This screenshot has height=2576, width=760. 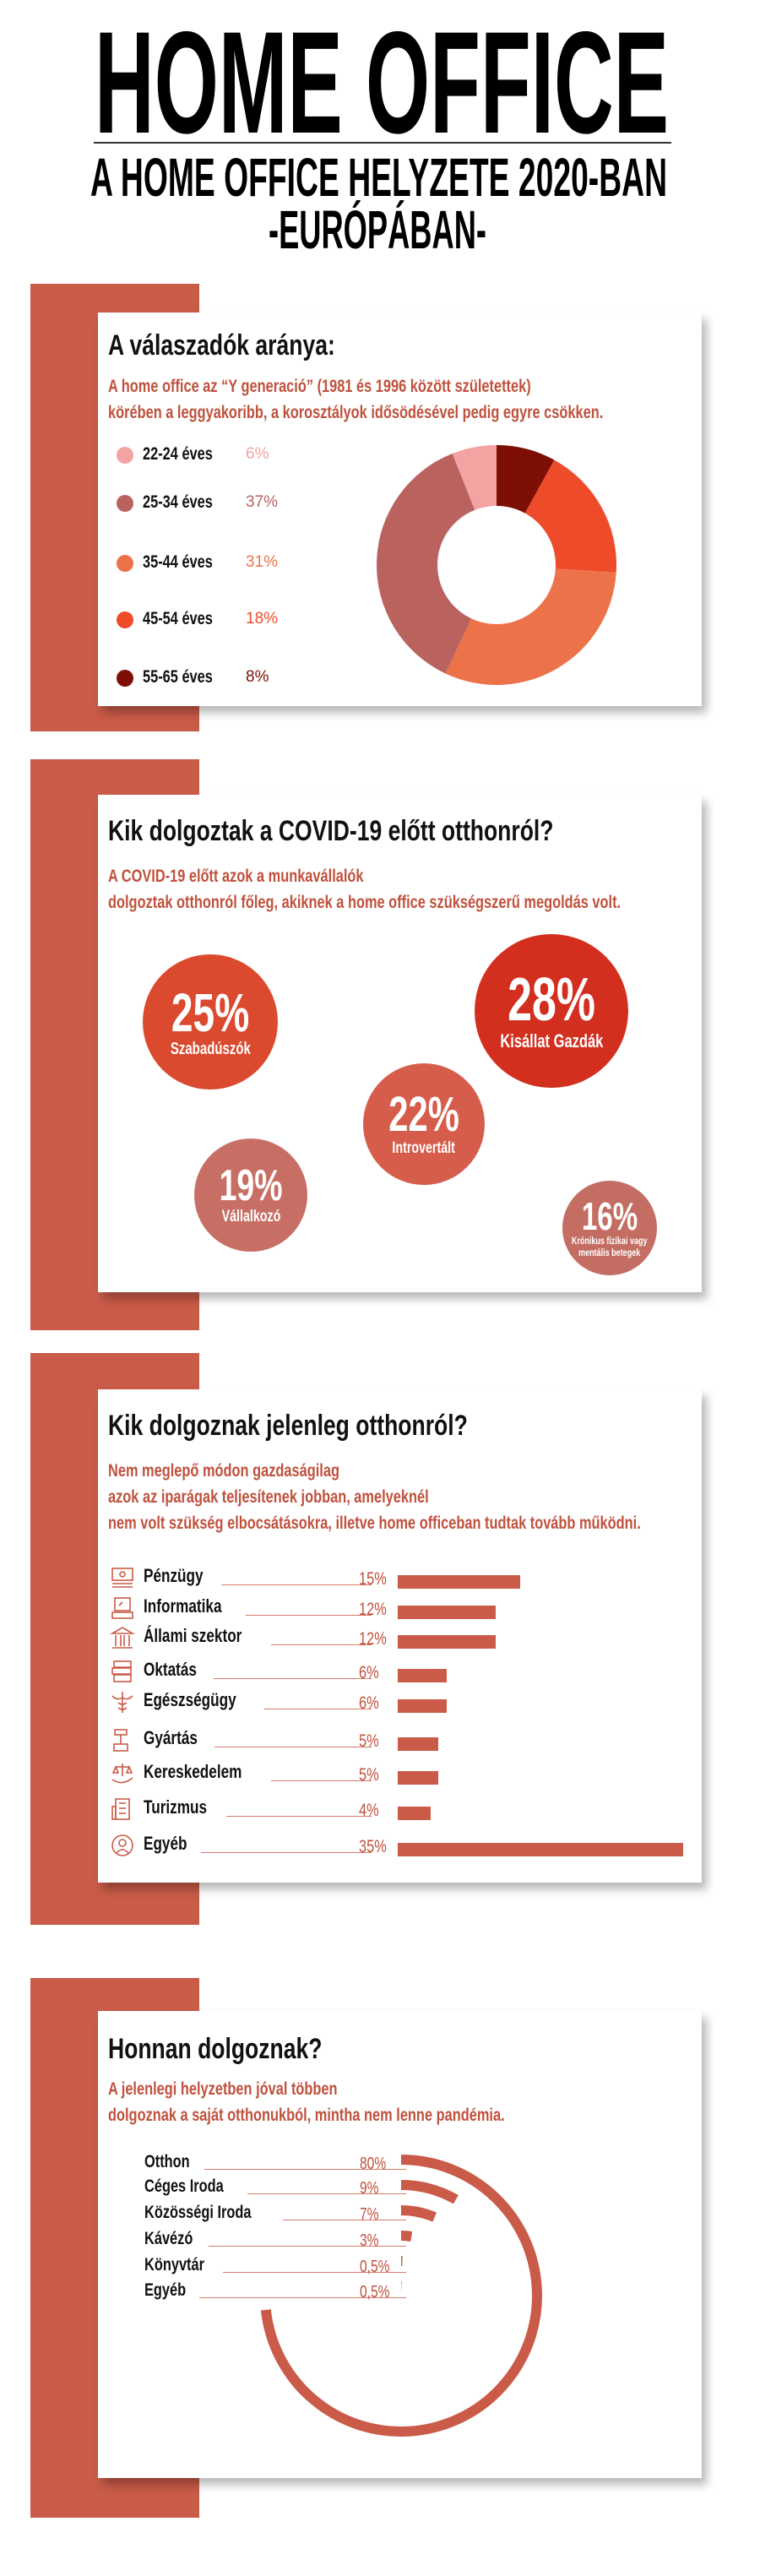 I want to click on stat-bubble: 25% Szabadúszók, so click(x=210, y=1022).